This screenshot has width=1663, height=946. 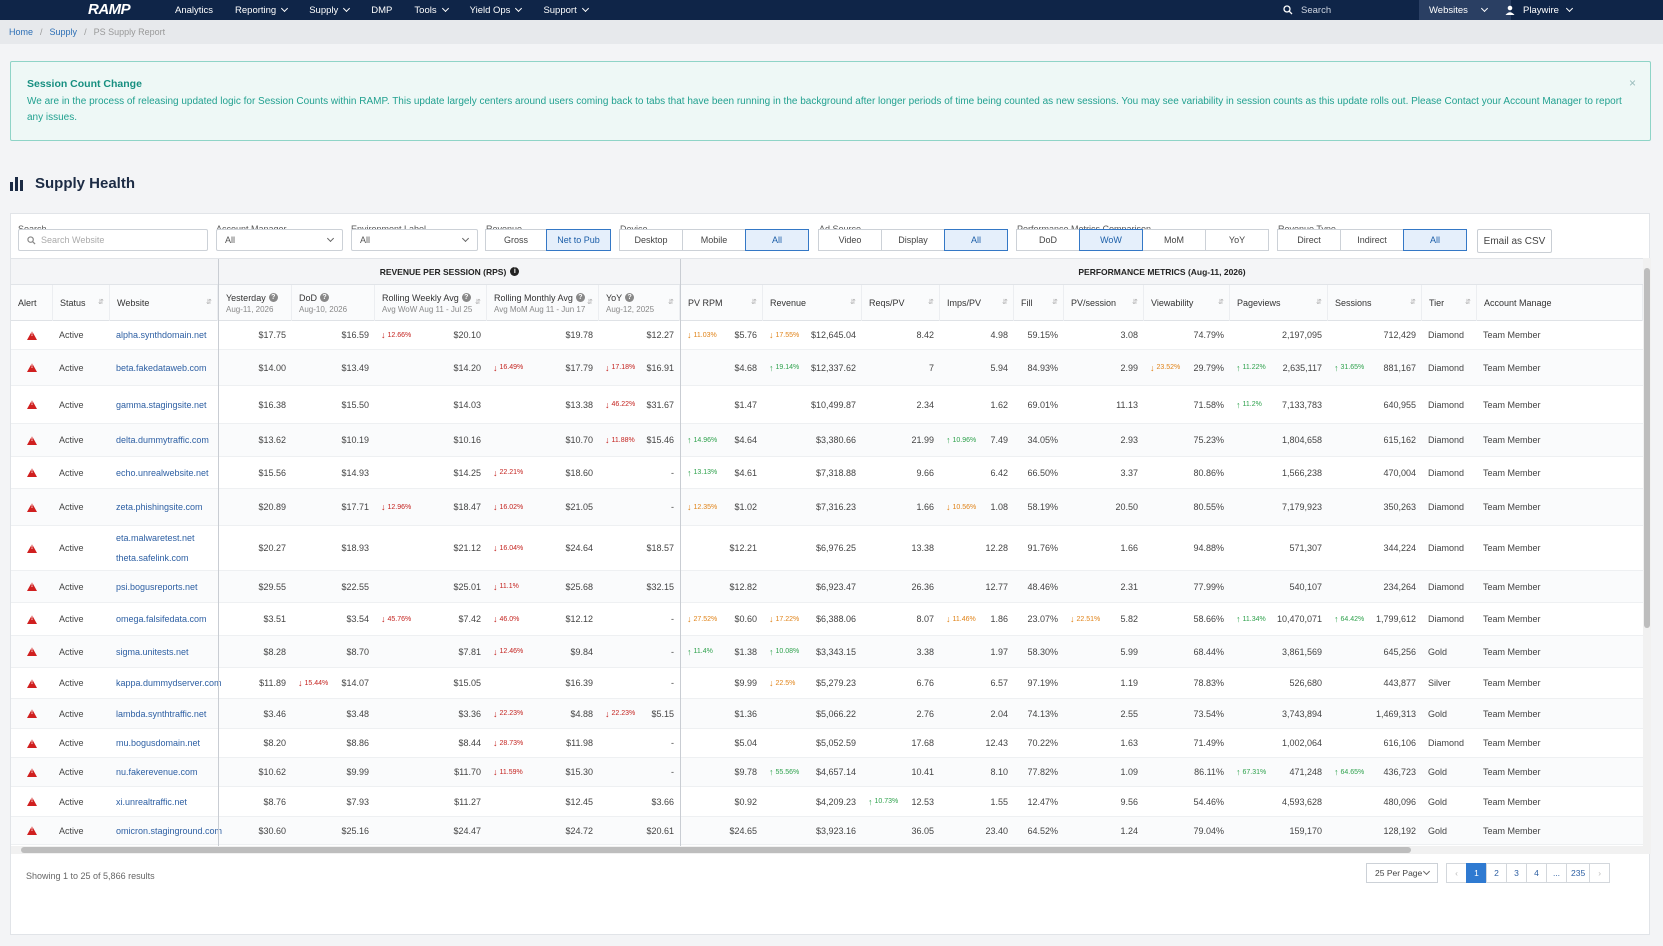 What do you see at coordinates (1174, 240) in the screenshot?
I see `perf-mom-button: MoM` at bounding box center [1174, 240].